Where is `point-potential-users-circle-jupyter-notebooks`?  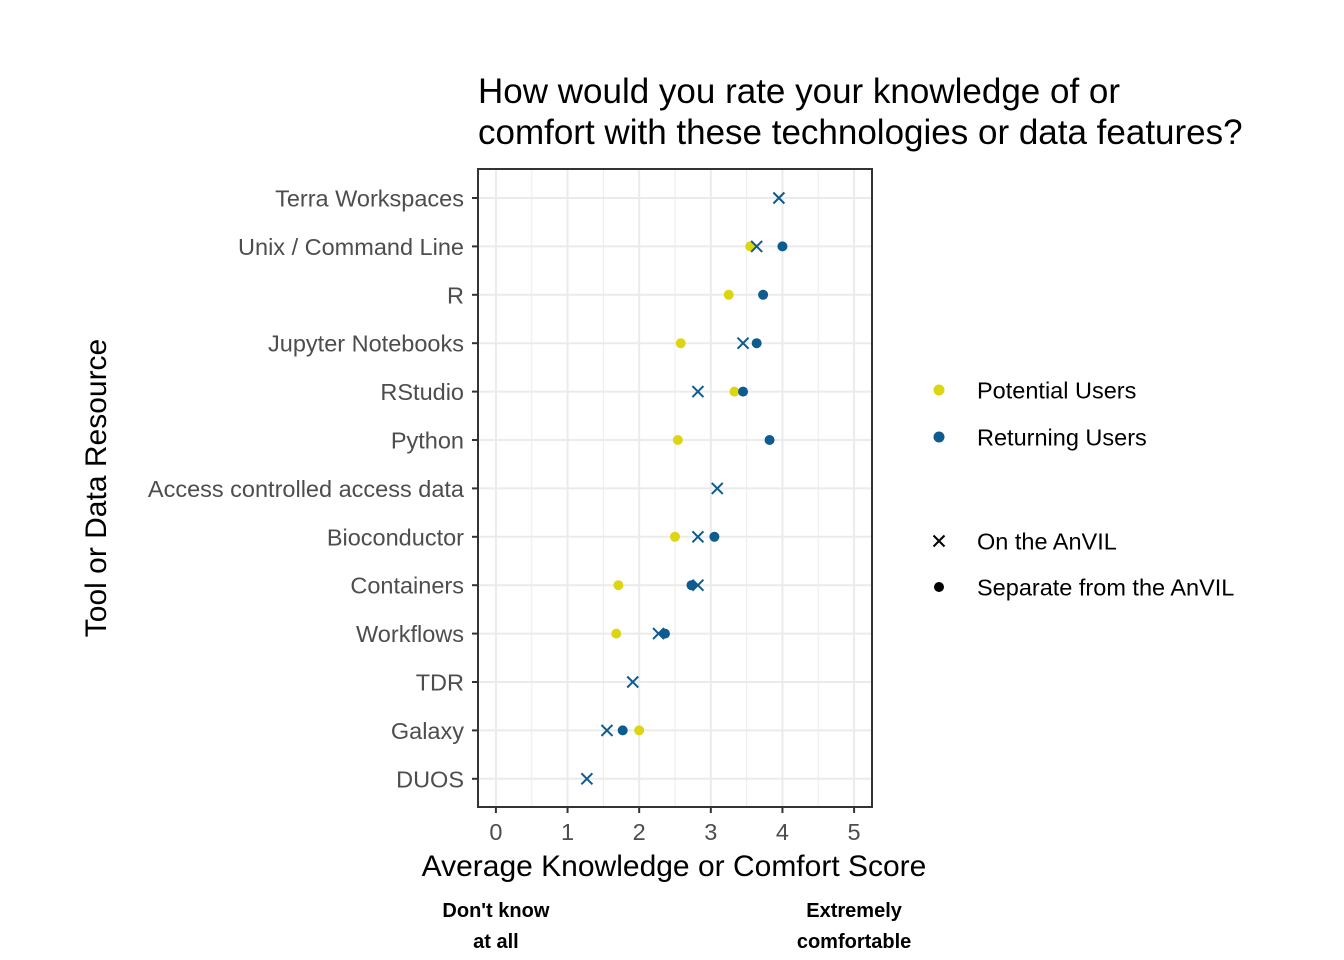
point-potential-users-circle-jupyter-notebooks is located at coordinates (680, 343).